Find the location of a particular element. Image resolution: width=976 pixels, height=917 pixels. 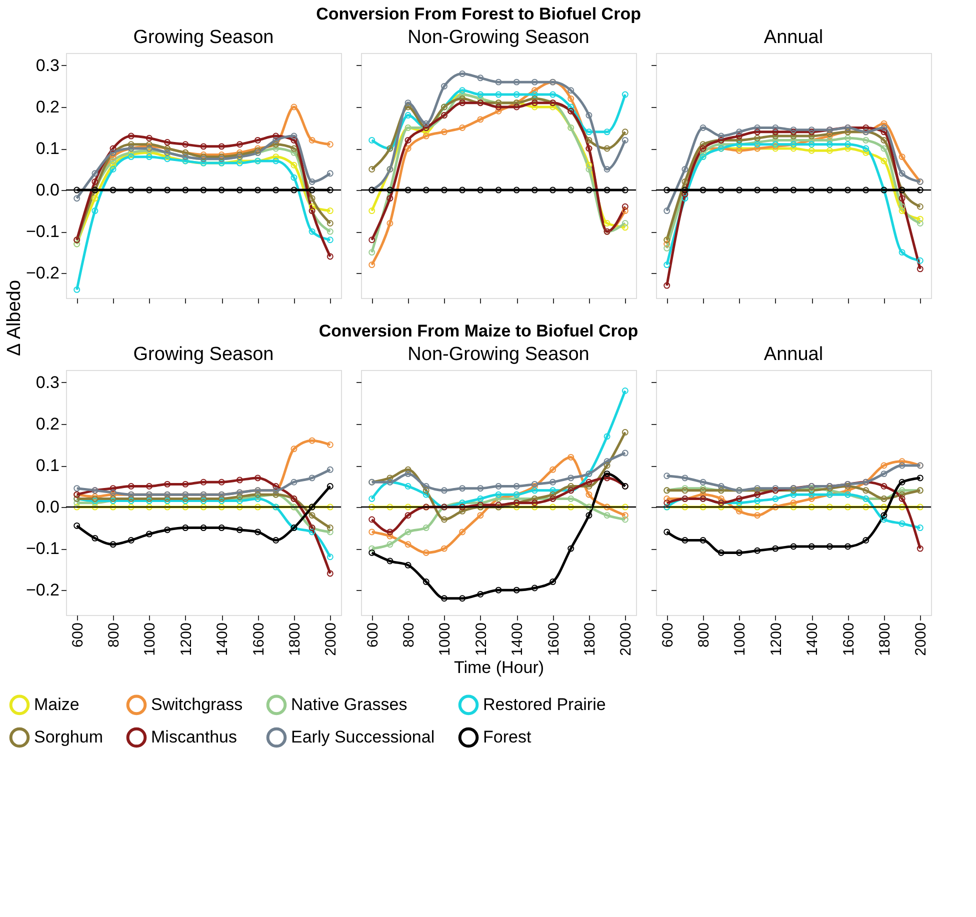

legend-label: Sorghum is located at coordinates (68, 737).